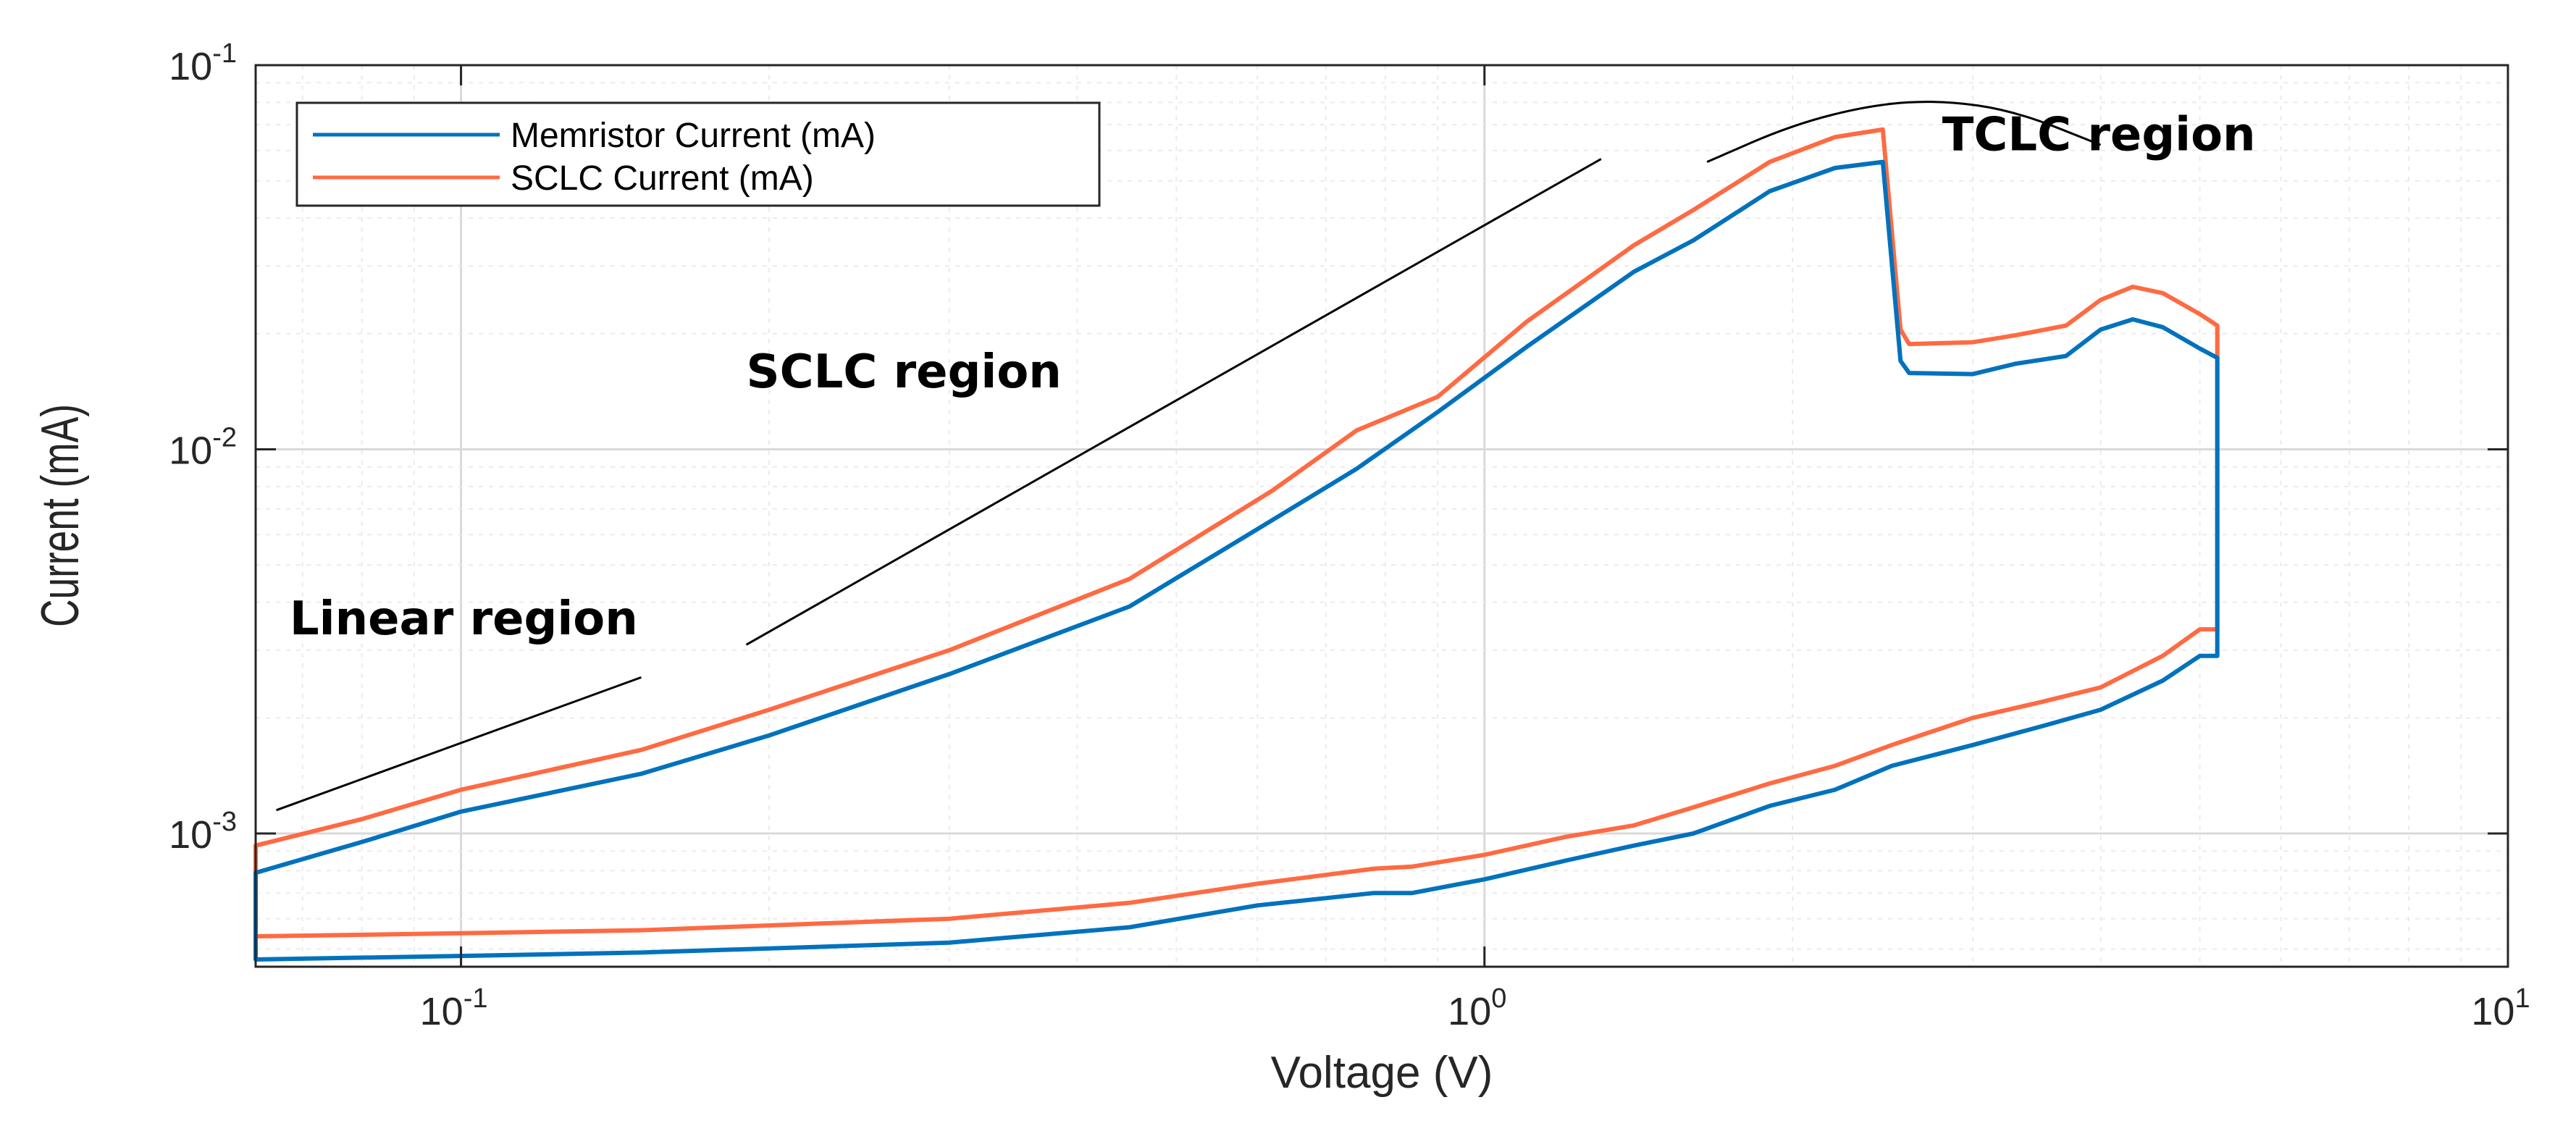 Image resolution: width=2576 pixels, height=1134 pixels. Describe the element at coordinates (60, 515) in the screenshot. I see `y-axis-title: Current (mA)` at that location.